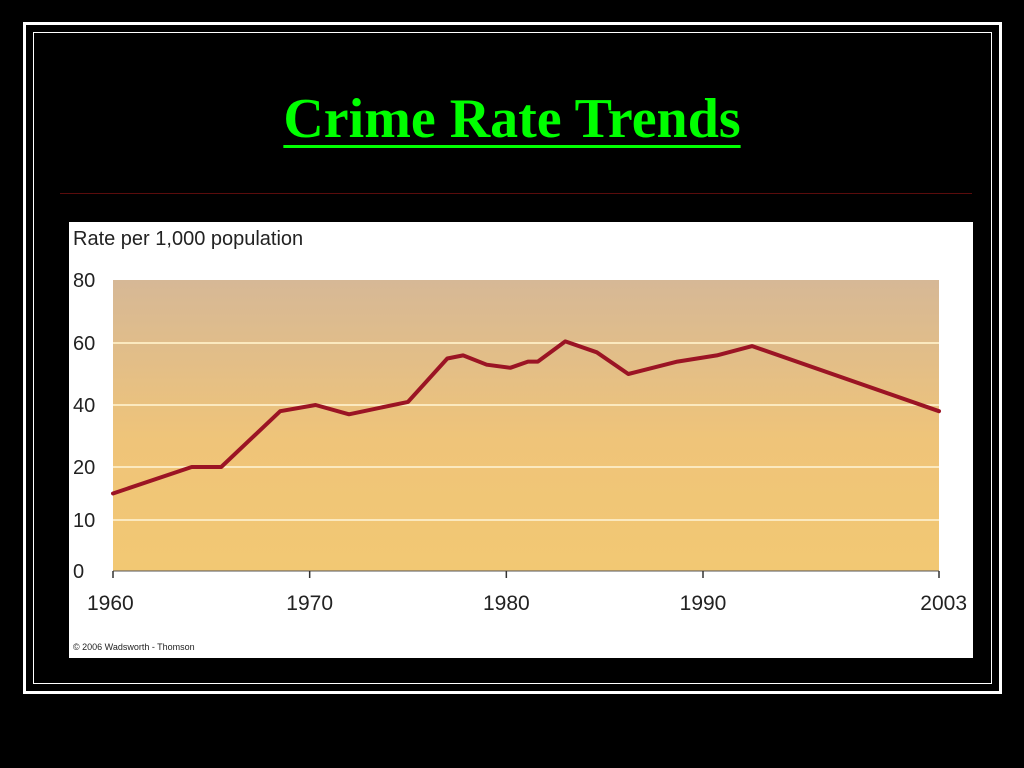  Describe the element at coordinates (84, 344) in the screenshot. I see `y-tick-label: 60` at that location.